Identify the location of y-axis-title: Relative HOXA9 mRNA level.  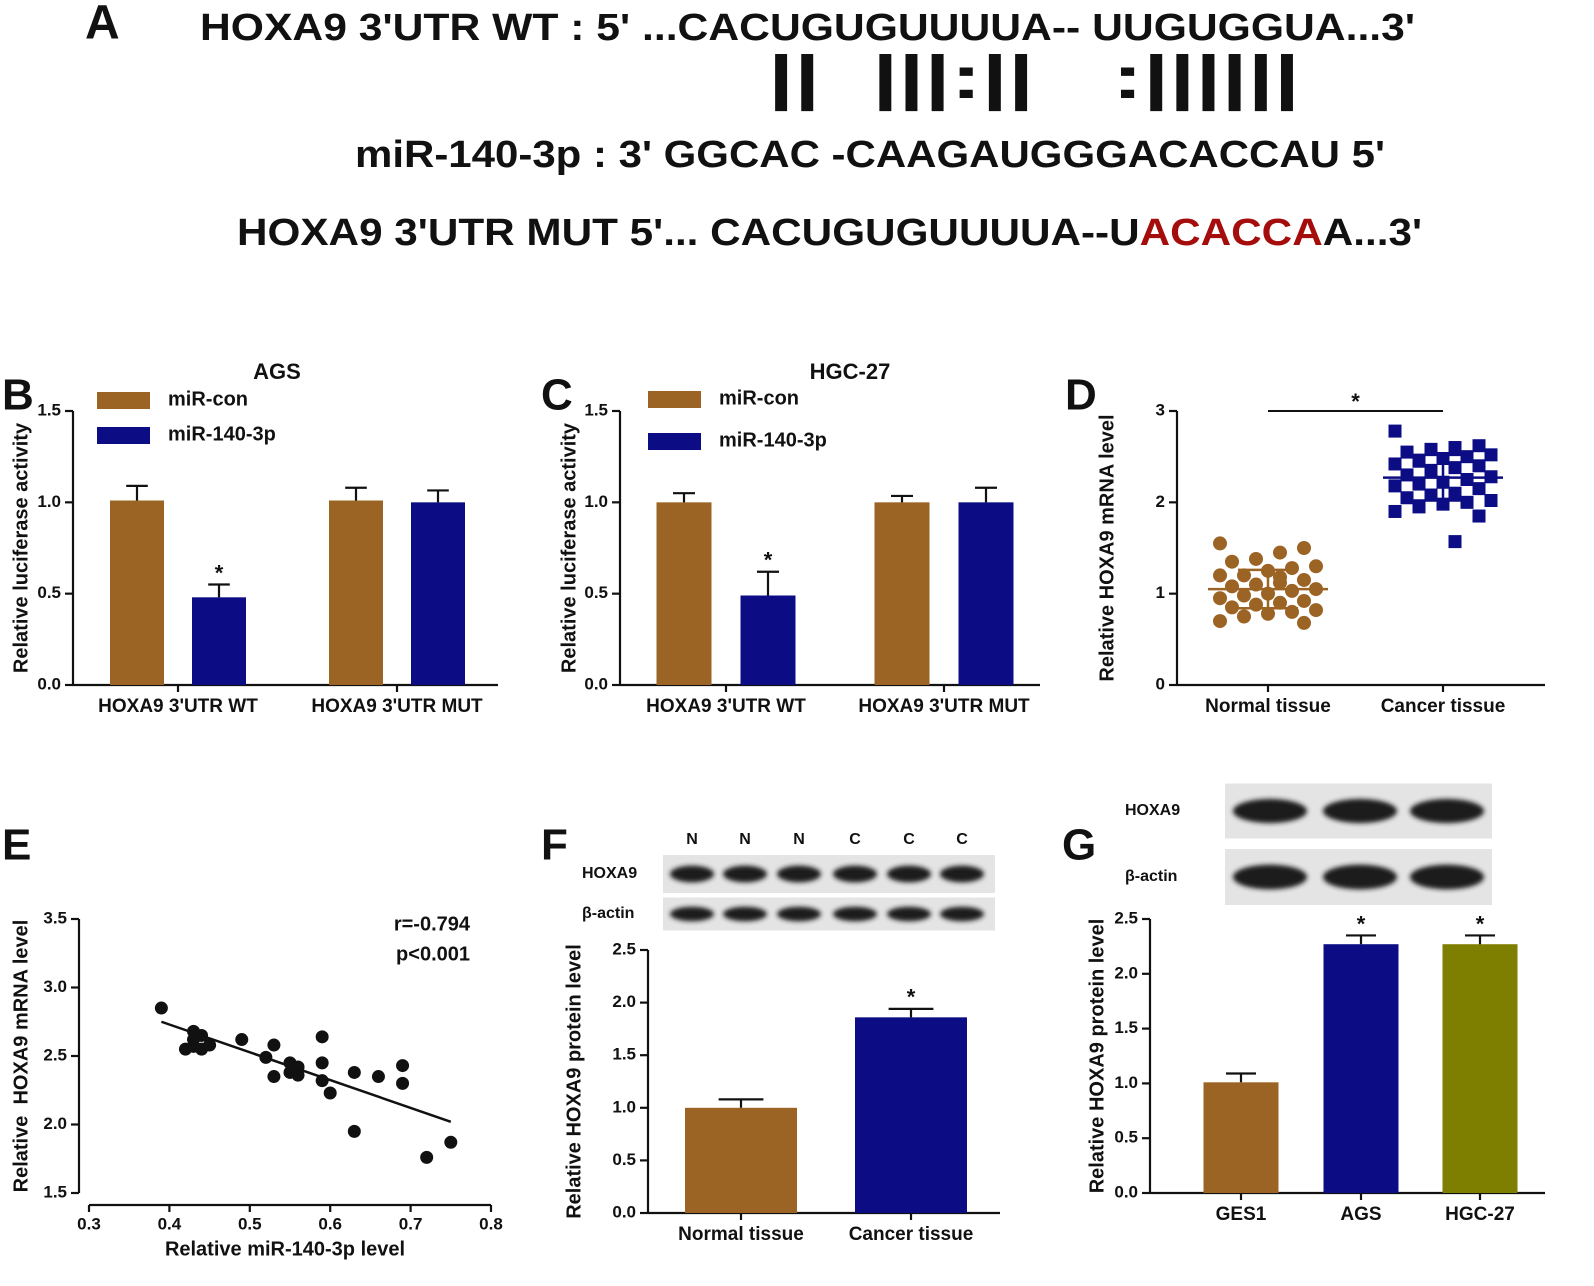
(1107, 547).